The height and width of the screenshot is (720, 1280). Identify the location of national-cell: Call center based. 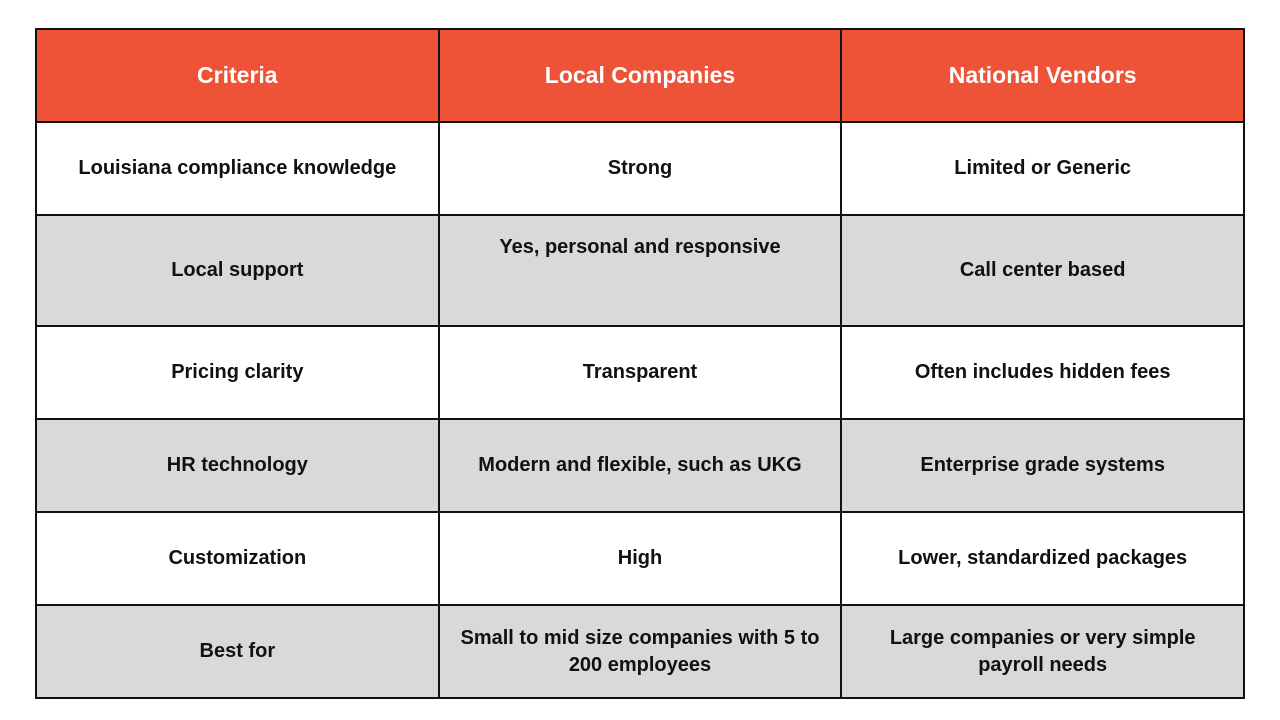
(1042, 270).